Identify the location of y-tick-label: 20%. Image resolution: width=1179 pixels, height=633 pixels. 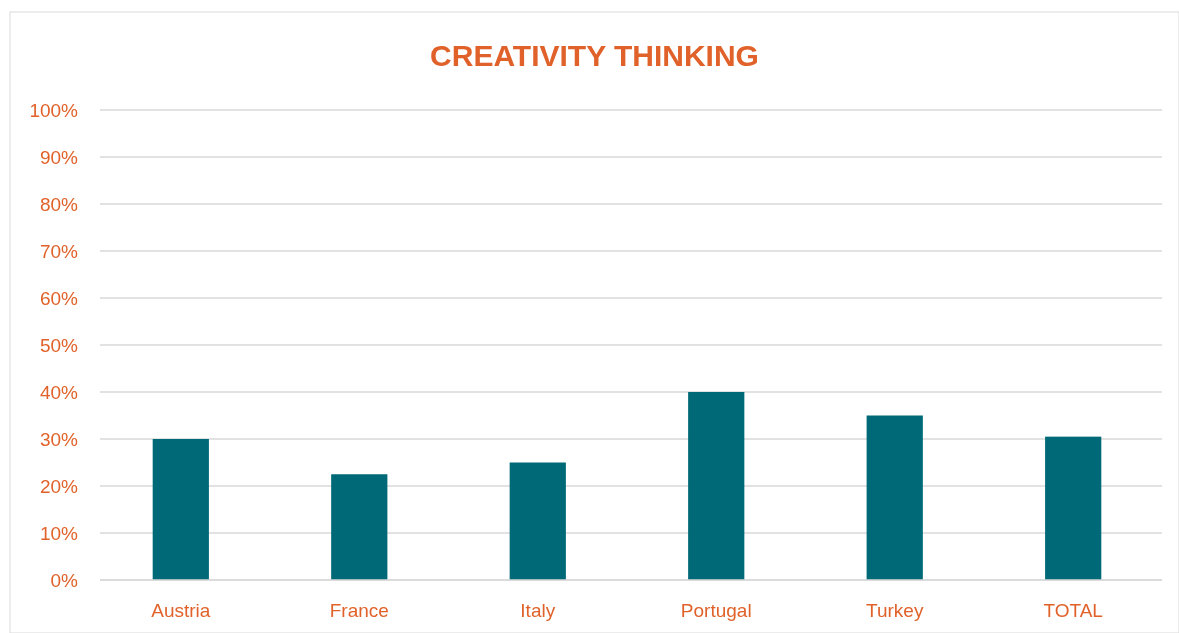
(59, 486).